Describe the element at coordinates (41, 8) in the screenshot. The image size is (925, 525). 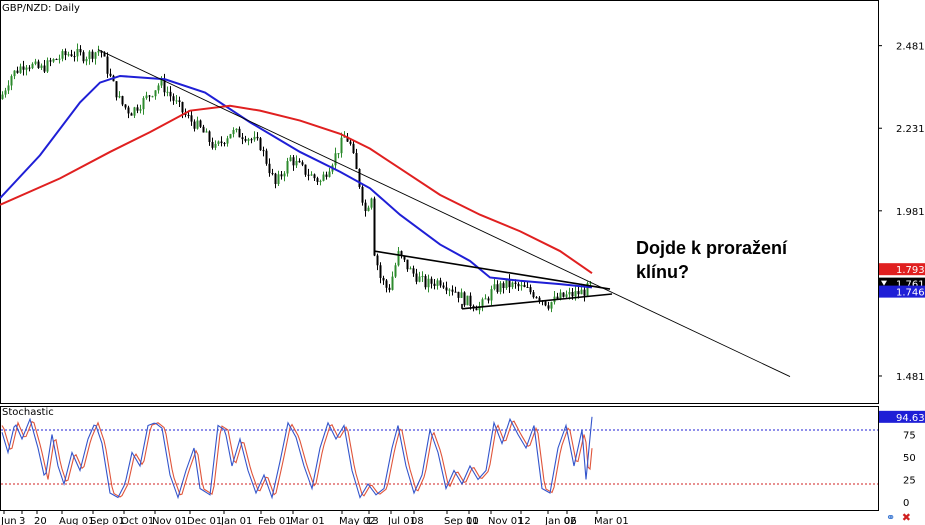
I see `chart-title: GBP/NZD: Daily` at that location.